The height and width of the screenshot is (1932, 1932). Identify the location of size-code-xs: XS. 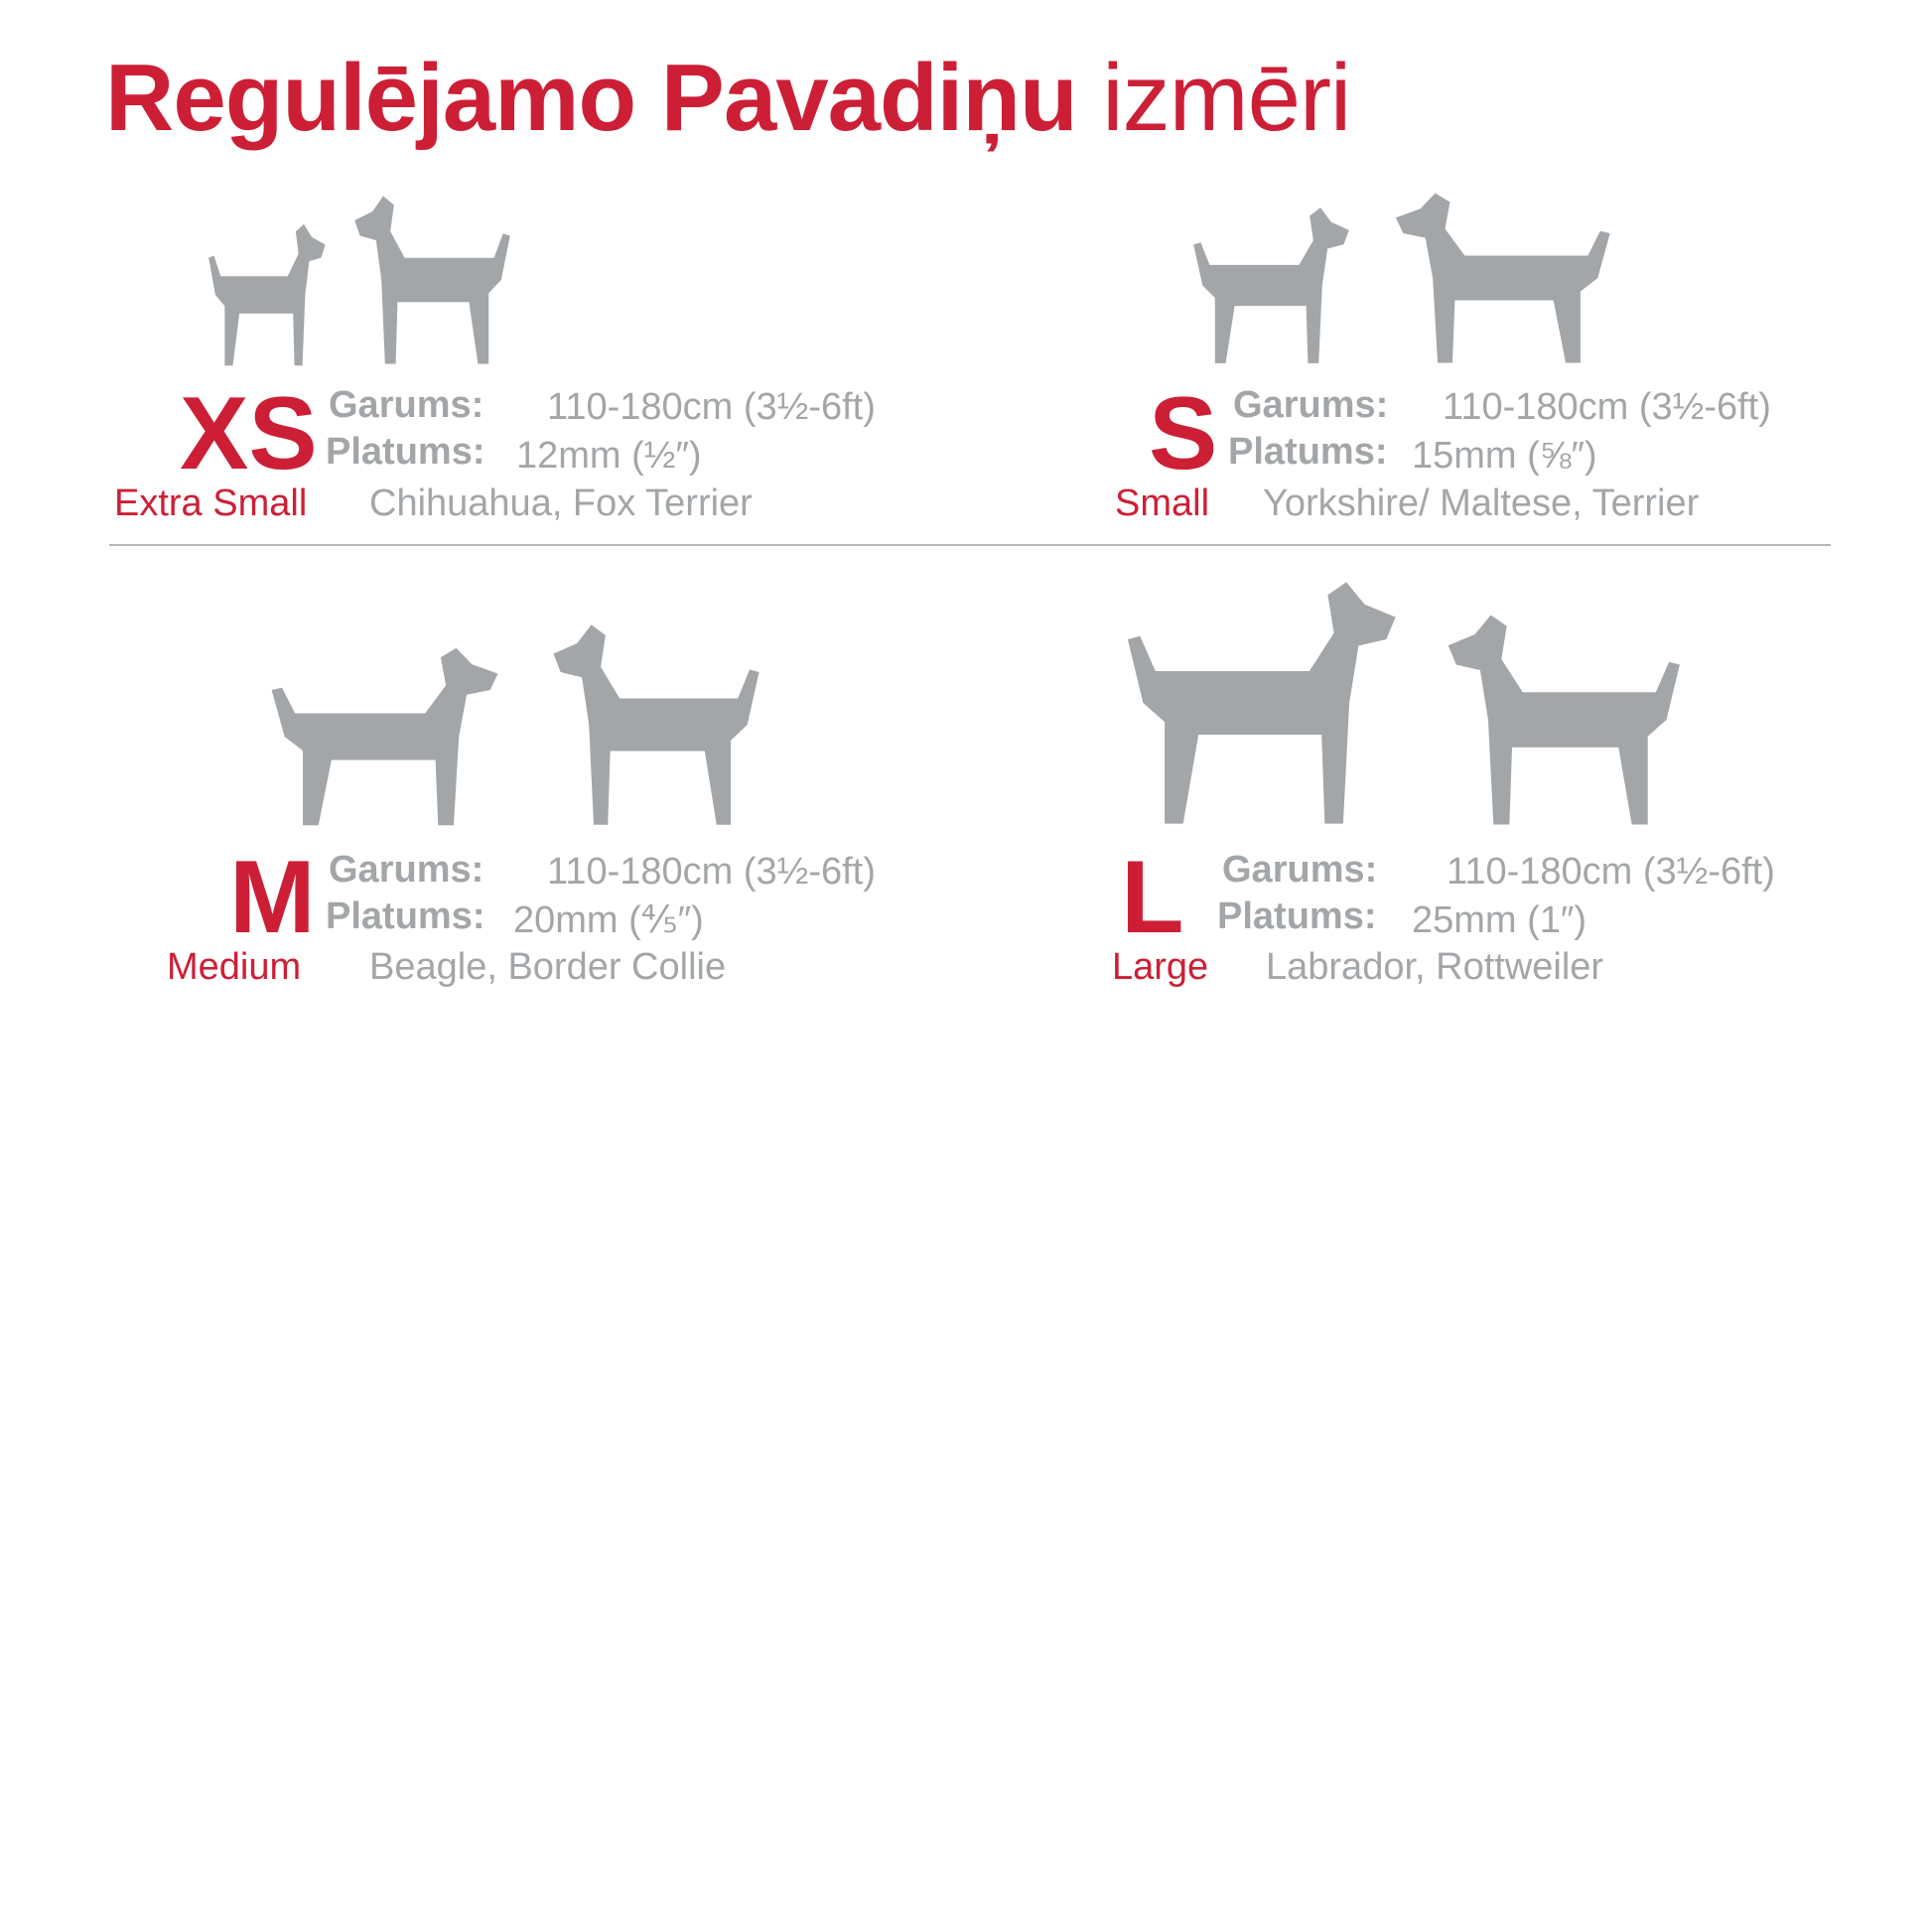
(249, 434).